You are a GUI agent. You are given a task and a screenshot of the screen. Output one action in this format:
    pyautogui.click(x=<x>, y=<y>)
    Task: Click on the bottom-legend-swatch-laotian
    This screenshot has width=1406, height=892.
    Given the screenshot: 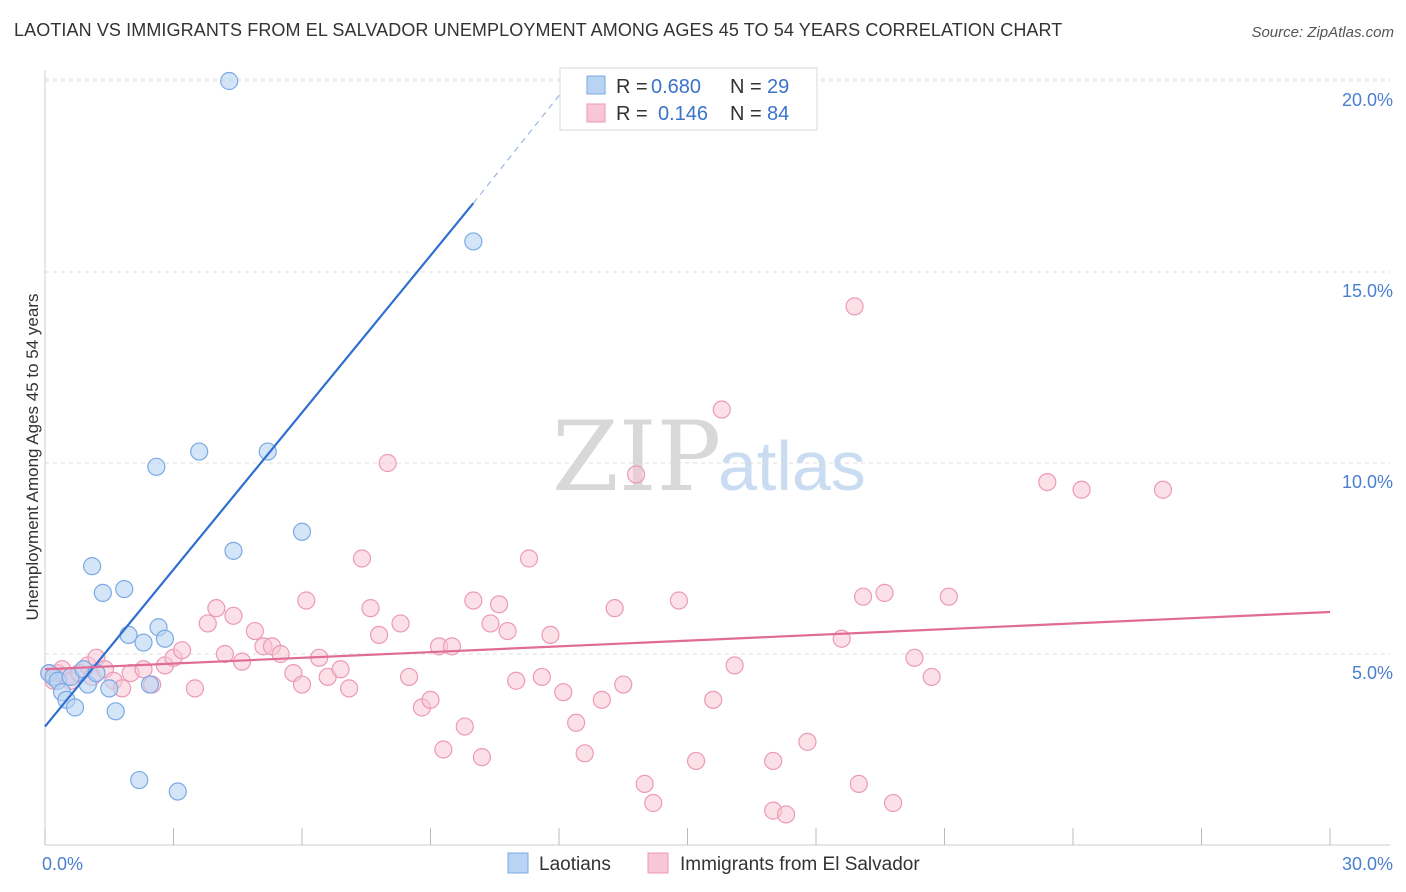 What is the action you would take?
    pyautogui.click(x=518, y=863)
    